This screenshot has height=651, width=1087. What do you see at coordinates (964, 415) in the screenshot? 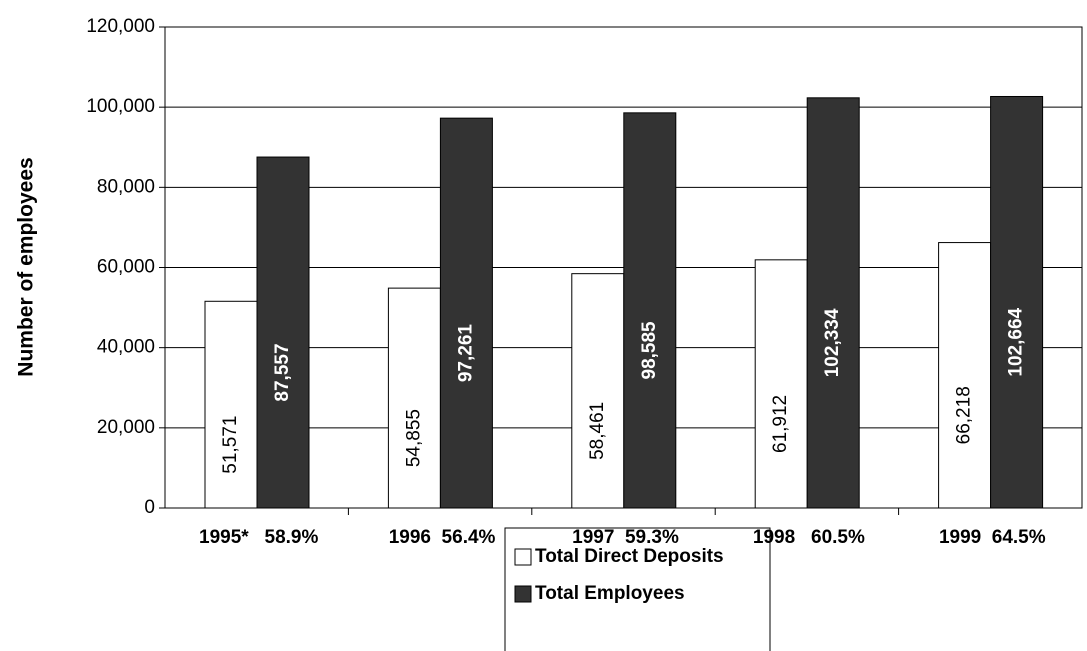
I see `value-label: 66,218` at bounding box center [964, 415].